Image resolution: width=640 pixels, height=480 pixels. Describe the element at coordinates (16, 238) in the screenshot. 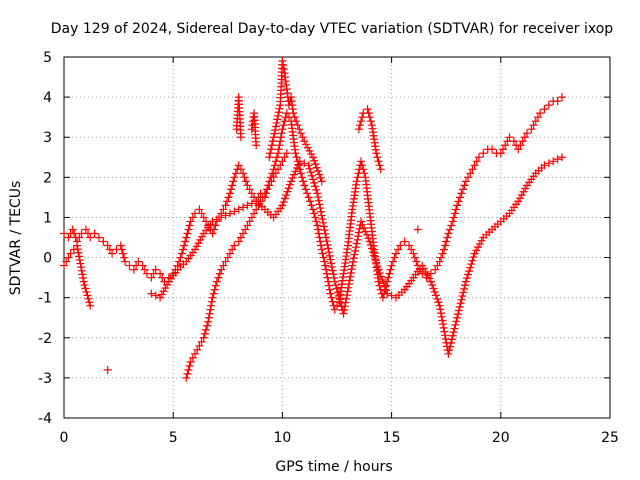

I see `y-axis-label: SDTVAR / TECUs` at that location.